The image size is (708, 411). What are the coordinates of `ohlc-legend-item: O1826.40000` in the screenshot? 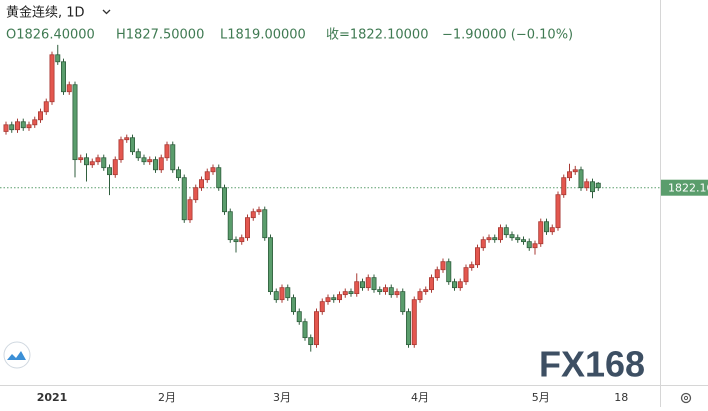 It's located at (50, 35).